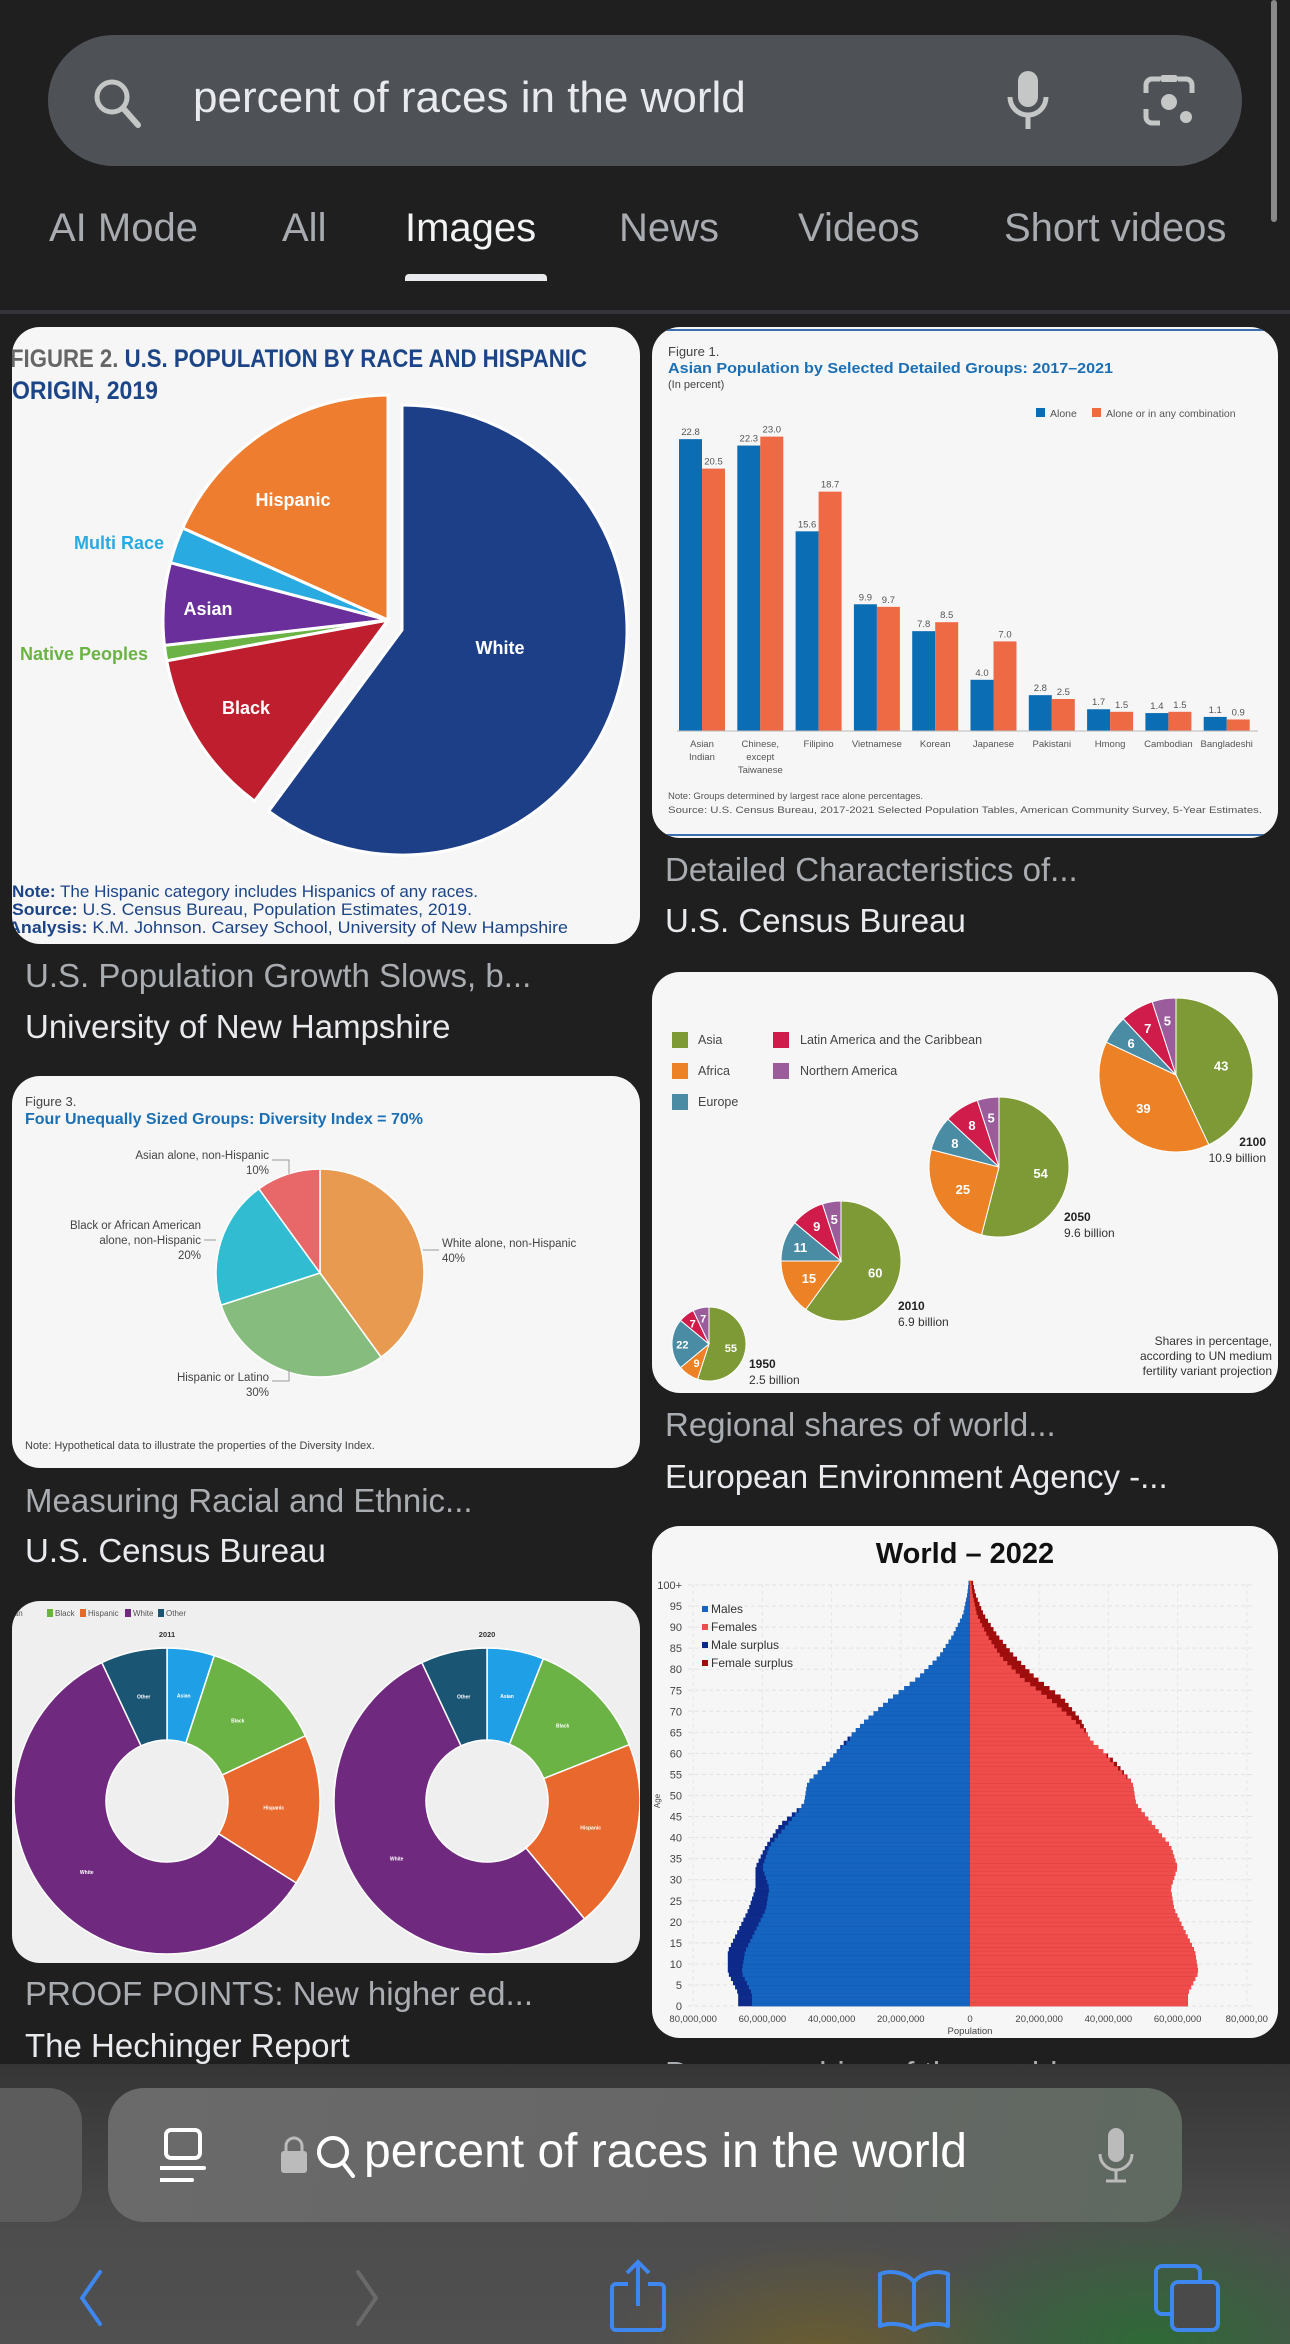 Image resolution: width=1290 pixels, height=2344 pixels. Describe the element at coordinates (859, 228) in the screenshot. I see `tab-videos: Videos` at that location.